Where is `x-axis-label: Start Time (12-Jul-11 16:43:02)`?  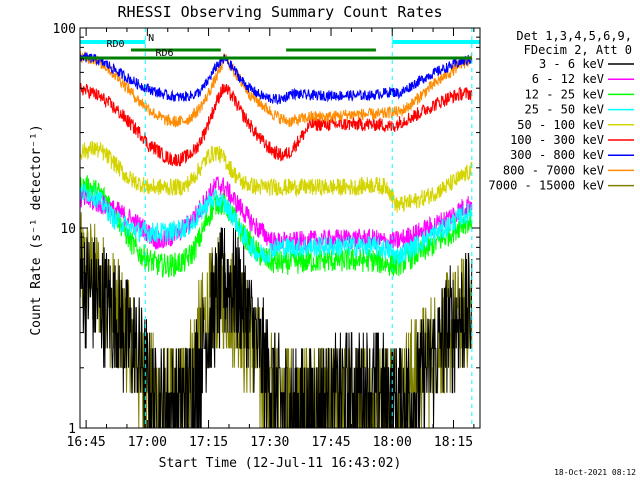
x-axis-label: Start Time (12-Jul-11 16:43:02) is located at coordinates (280, 463).